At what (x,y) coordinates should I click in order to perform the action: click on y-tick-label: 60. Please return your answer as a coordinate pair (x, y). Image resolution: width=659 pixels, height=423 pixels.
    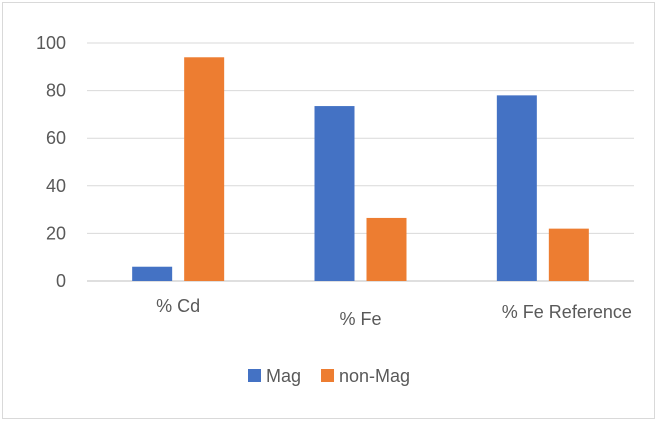
    Looking at the image, I should click on (56, 138).